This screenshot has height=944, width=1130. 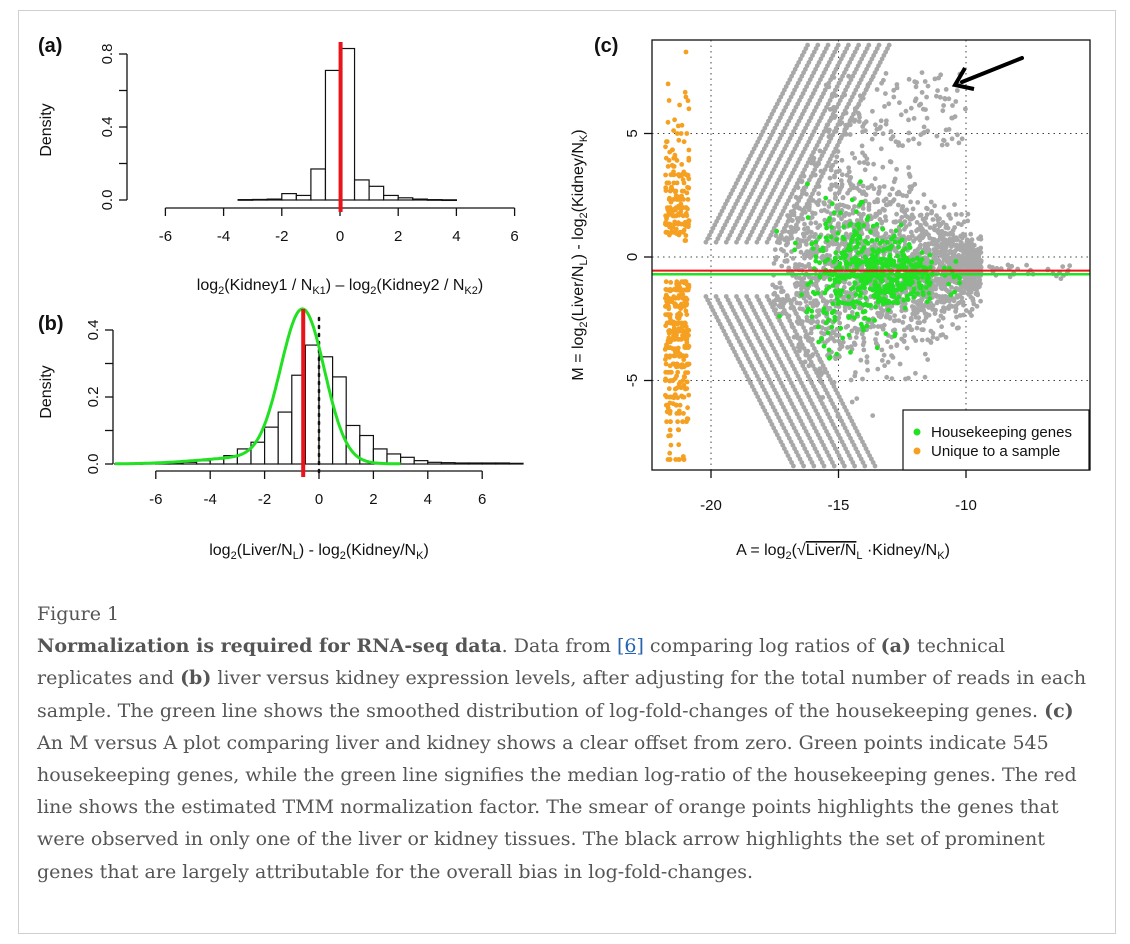 What do you see at coordinates (373, 499) in the screenshot?
I see `x-tick-label: 2` at bounding box center [373, 499].